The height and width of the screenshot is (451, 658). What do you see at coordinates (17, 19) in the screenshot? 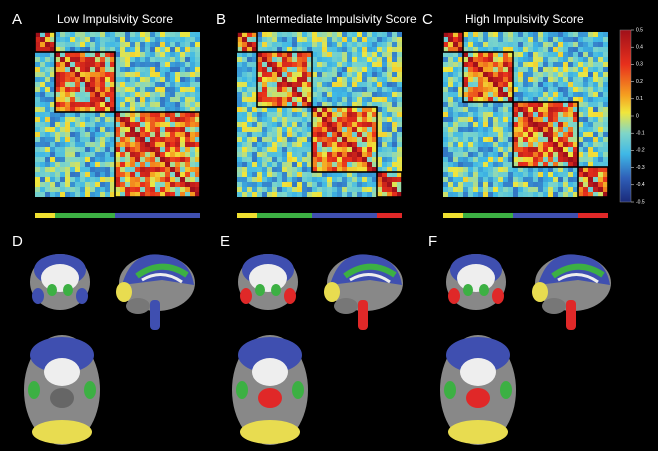
I see `panel-letter: A` at bounding box center [17, 19].